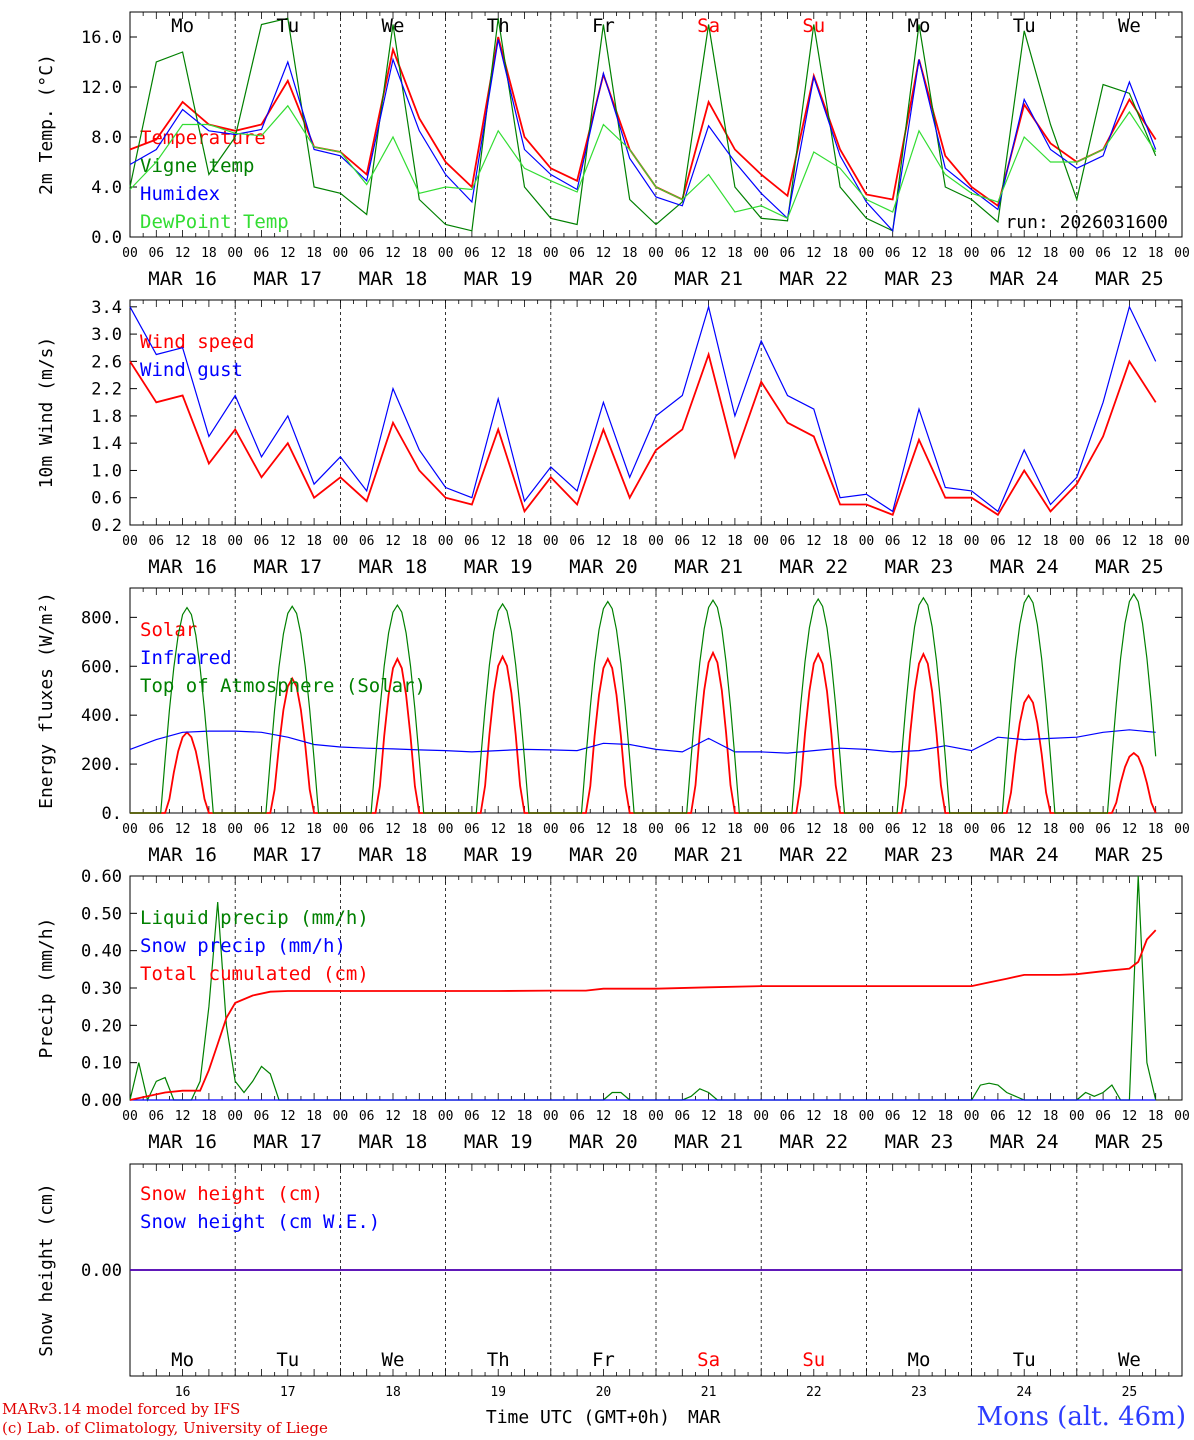  What do you see at coordinates (498, 26) in the screenshot?
I see `day-name-top: Th` at bounding box center [498, 26].